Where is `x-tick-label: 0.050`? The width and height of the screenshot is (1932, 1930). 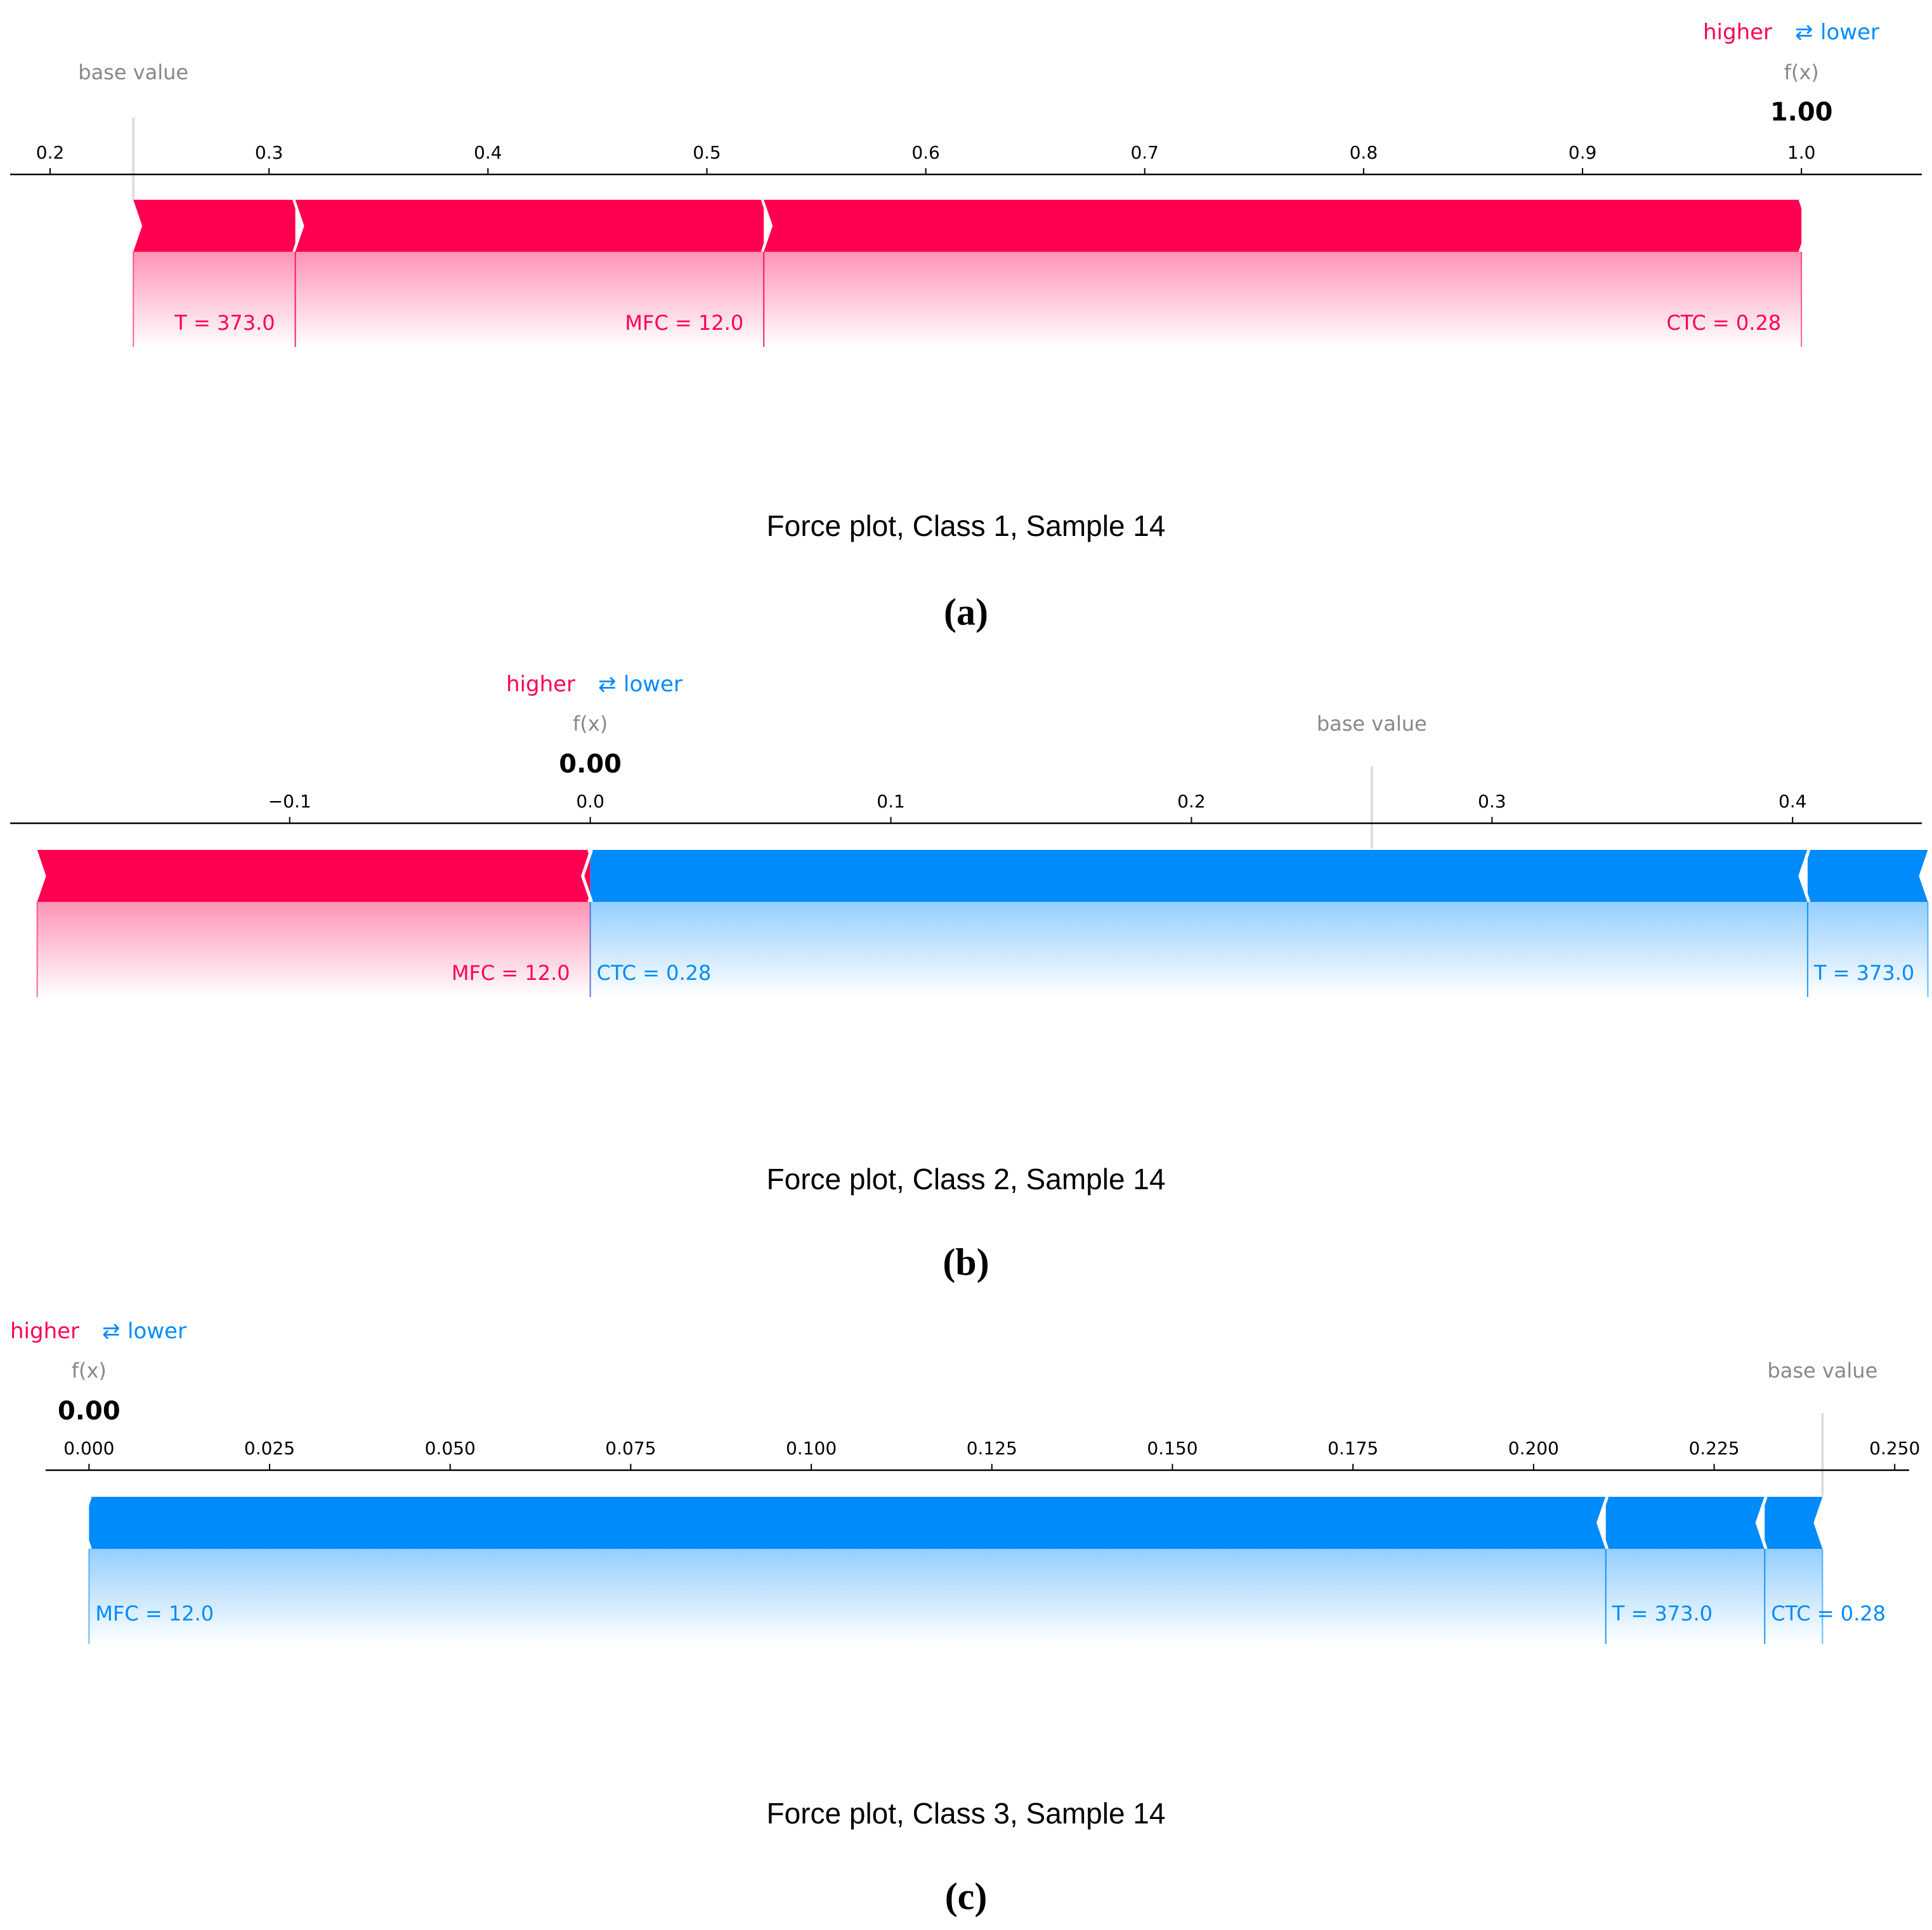
x-tick-label: 0.050 is located at coordinates (450, 1448).